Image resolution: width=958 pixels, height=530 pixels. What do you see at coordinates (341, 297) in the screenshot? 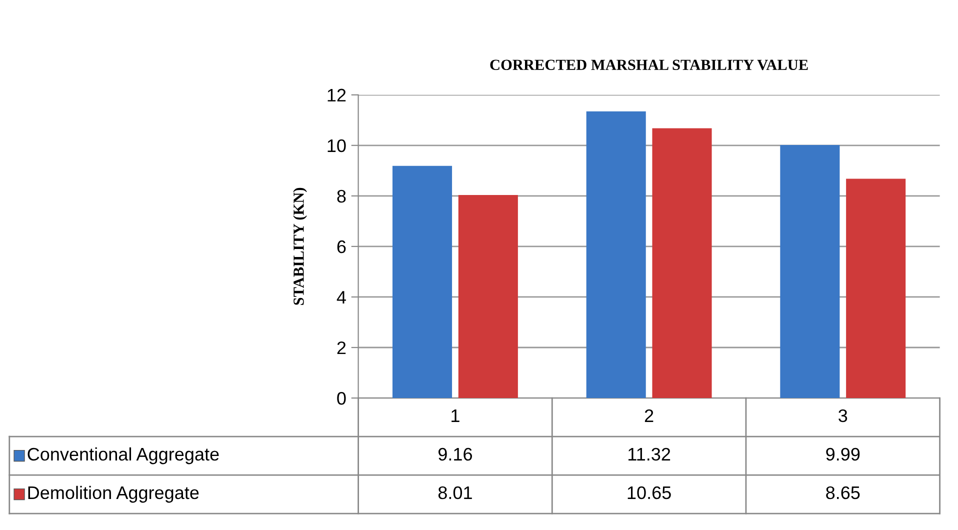
I see `y-tick-label: 4` at bounding box center [341, 297].